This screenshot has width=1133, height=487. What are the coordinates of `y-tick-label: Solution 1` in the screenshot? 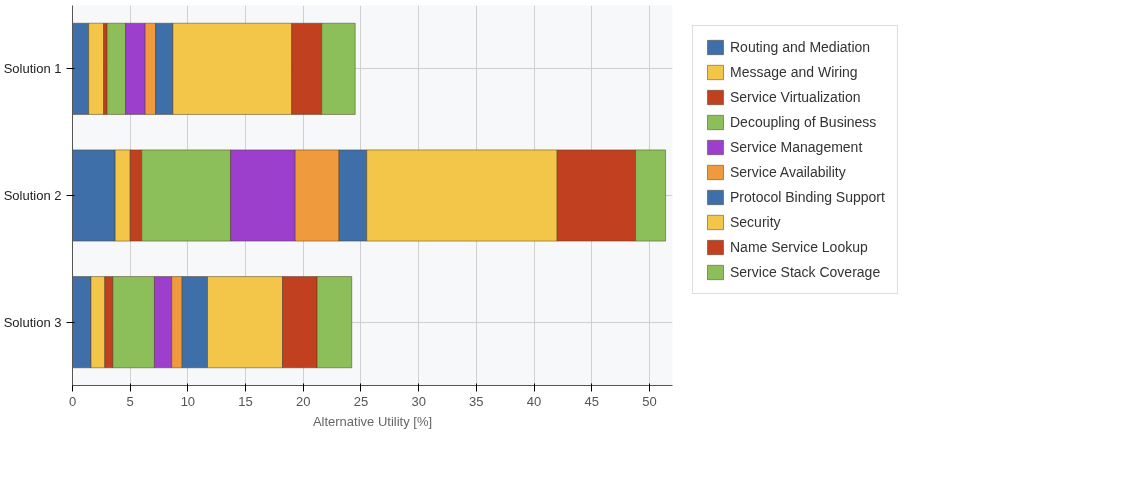 It's located at (32, 69).